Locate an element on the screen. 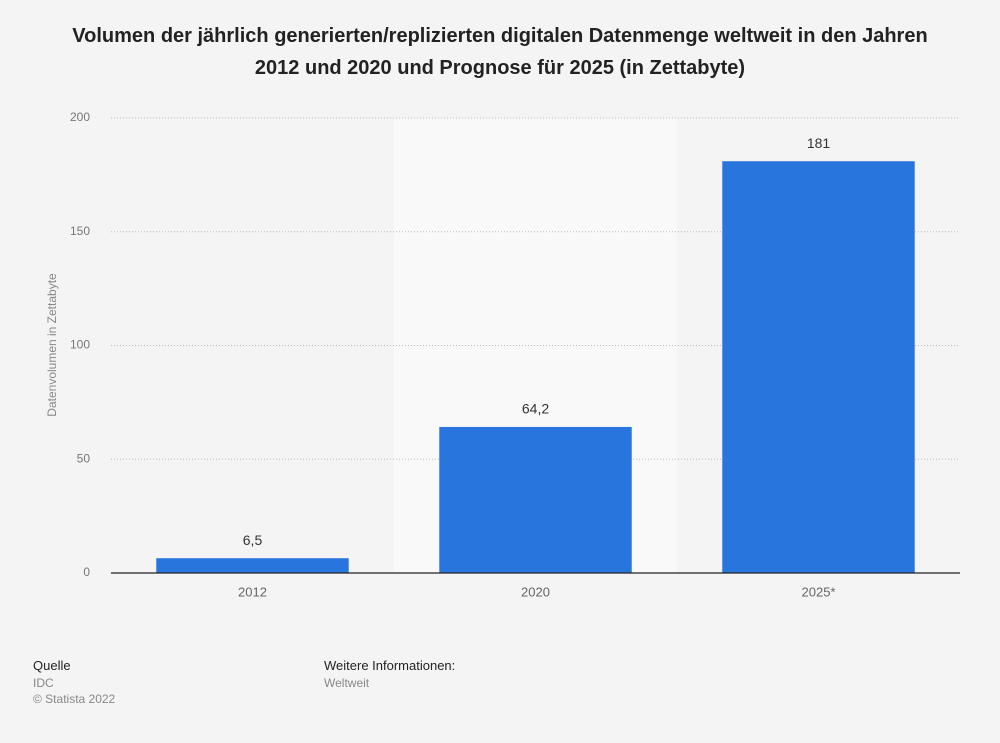  y-tick-label: 0 is located at coordinates (86, 572).